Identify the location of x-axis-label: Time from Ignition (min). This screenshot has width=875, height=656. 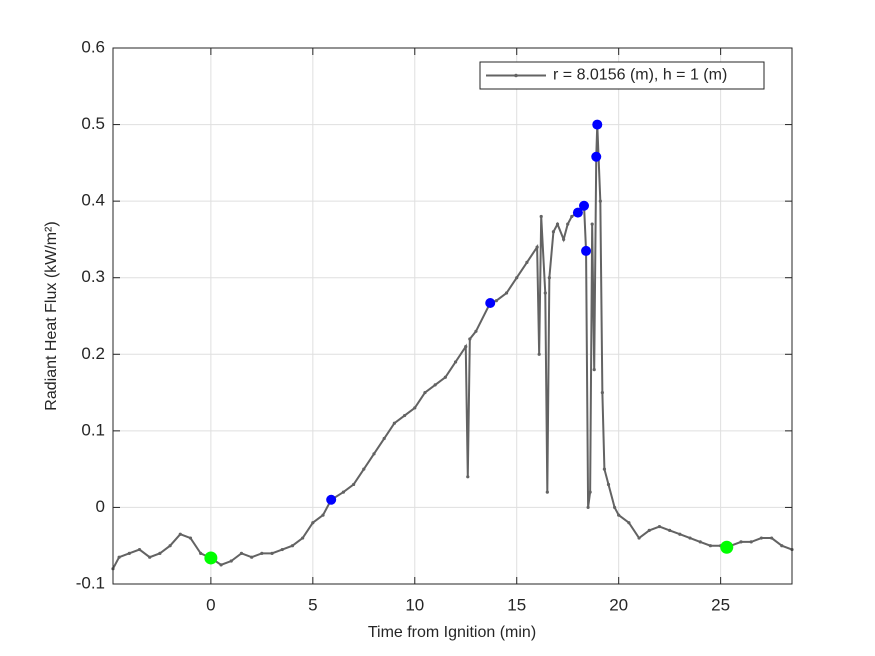
(452, 632).